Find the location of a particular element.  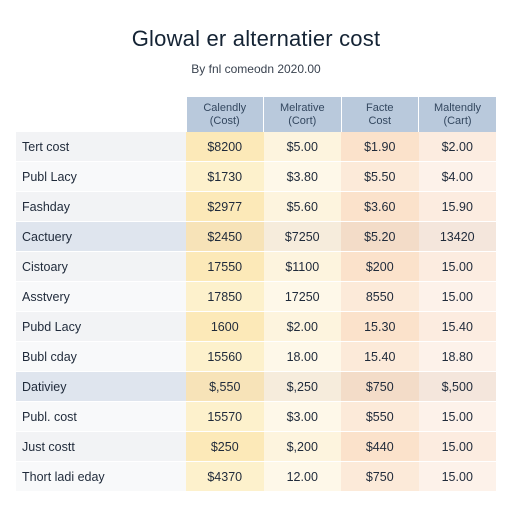

column-header: Maltendly (Cart) is located at coordinates (457, 114).